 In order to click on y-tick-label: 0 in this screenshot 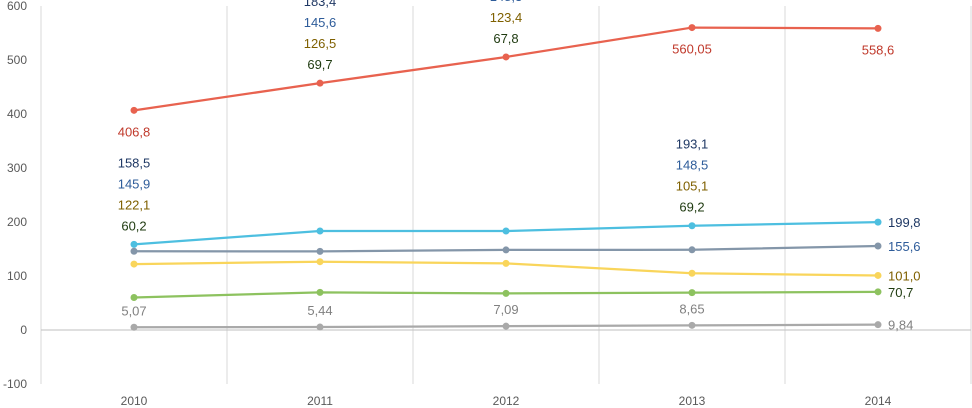, I will do `click(23, 330)`.